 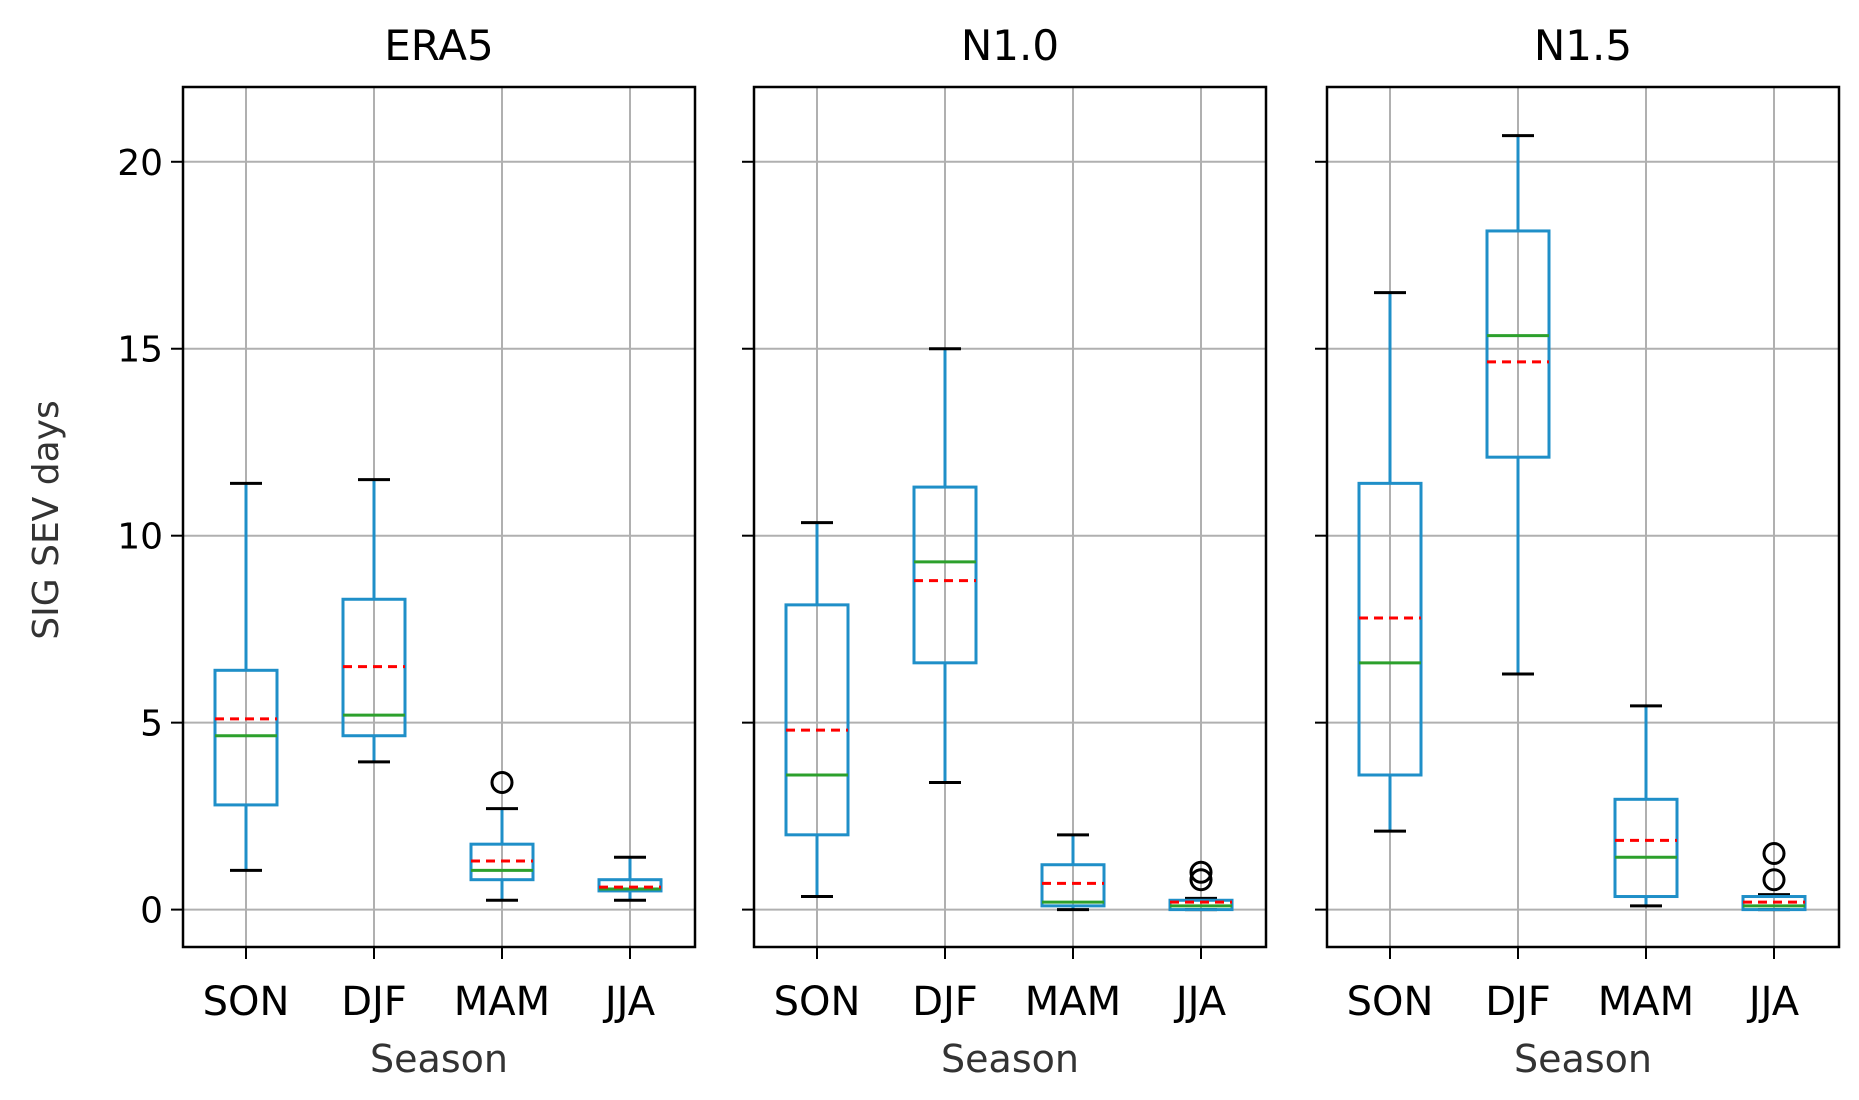 I want to click on panel-title: N1.0, so click(x=1010, y=45).